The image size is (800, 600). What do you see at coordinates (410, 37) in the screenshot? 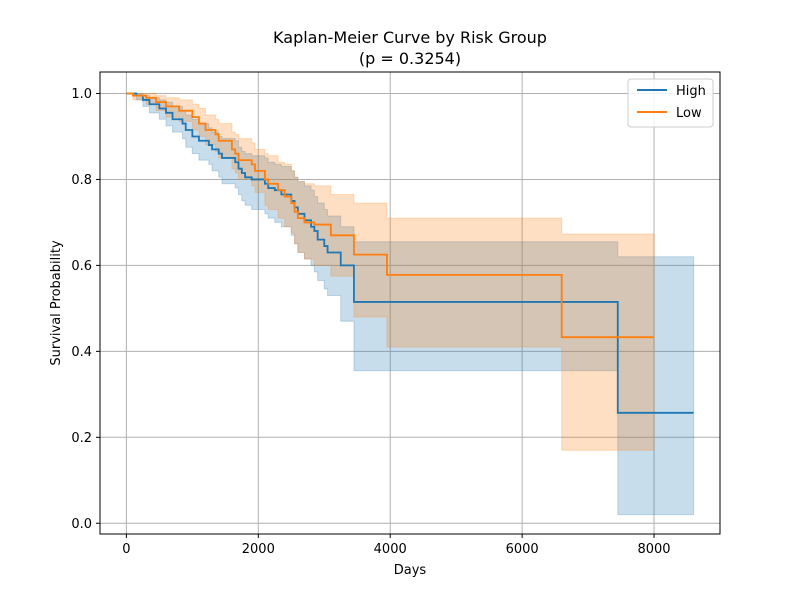
I see `chart-title: Kaplan-Meier Curve by Risk Group` at bounding box center [410, 37].